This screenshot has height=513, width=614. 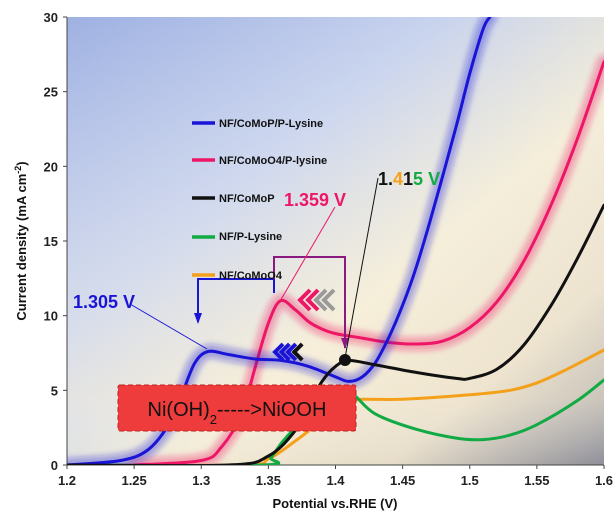 I want to click on legend-label-nf-comop: NF/CoMoP, so click(x=247, y=199).